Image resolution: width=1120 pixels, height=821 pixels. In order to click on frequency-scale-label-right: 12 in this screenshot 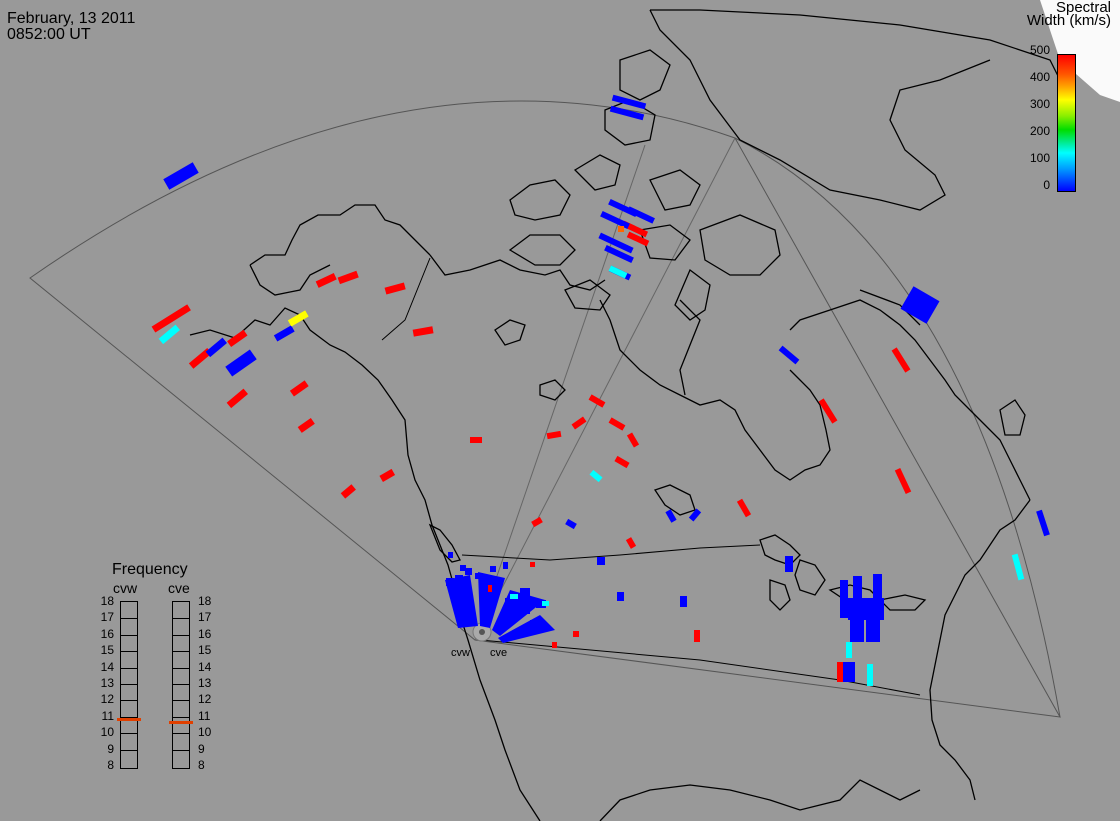, I will do `click(205, 699)`.